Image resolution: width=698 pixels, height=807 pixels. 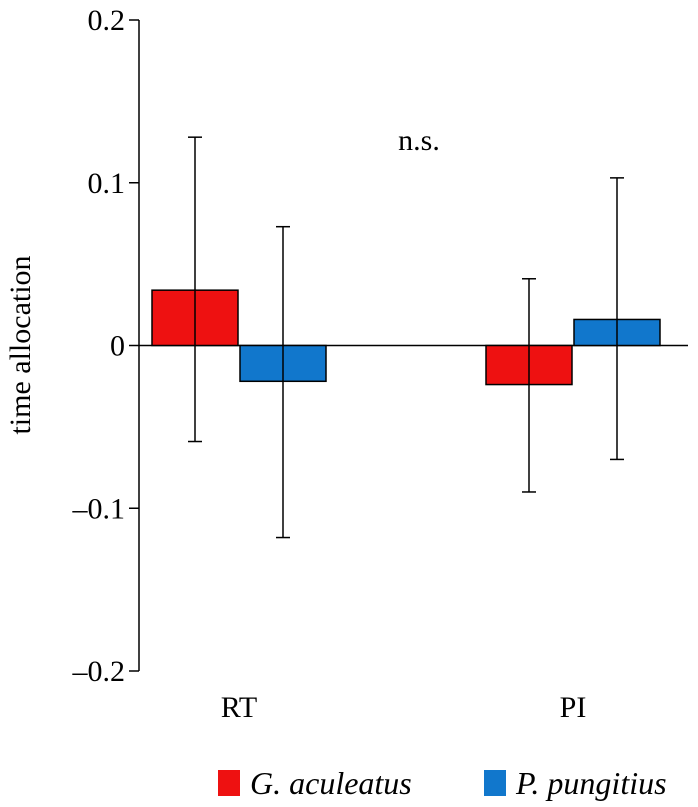 What do you see at coordinates (239, 707) in the screenshot?
I see `category-label: RT` at bounding box center [239, 707].